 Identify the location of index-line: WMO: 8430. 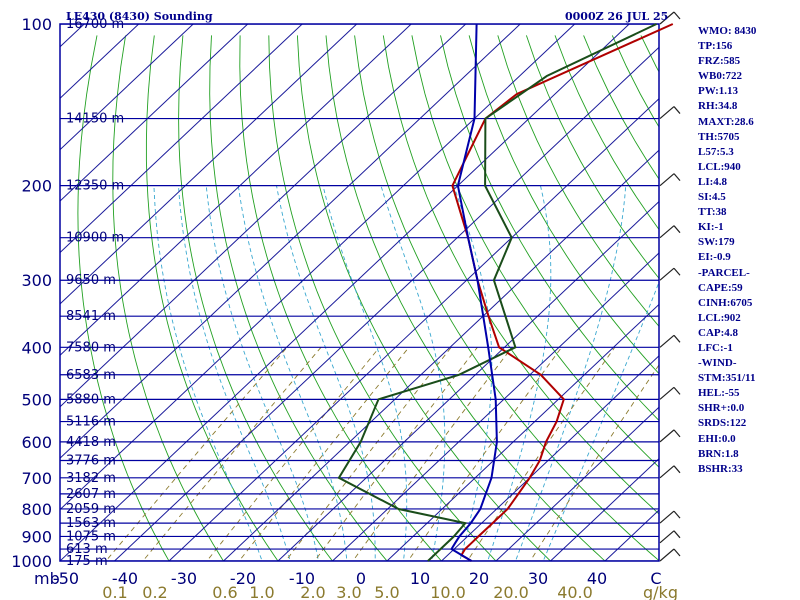
(727, 31).